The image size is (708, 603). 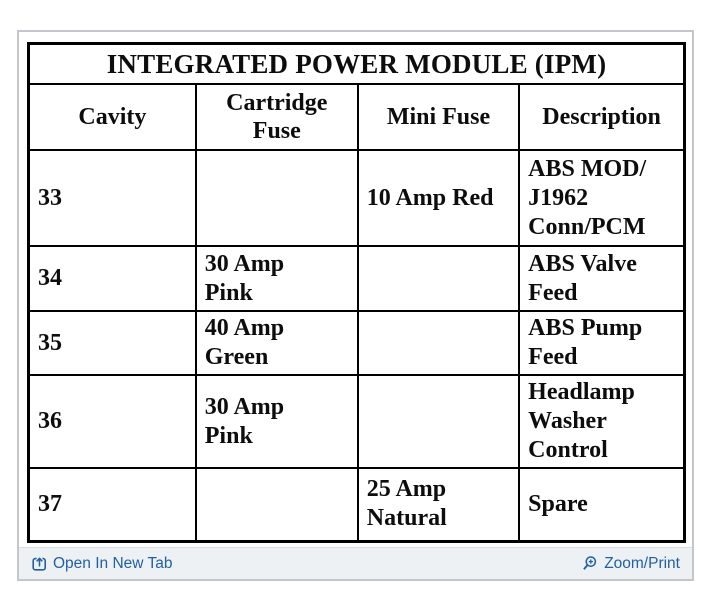 What do you see at coordinates (602, 198) in the screenshot?
I see `cell-description: ABS MOD/ J1962 Conn/PCM` at bounding box center [602, 198].